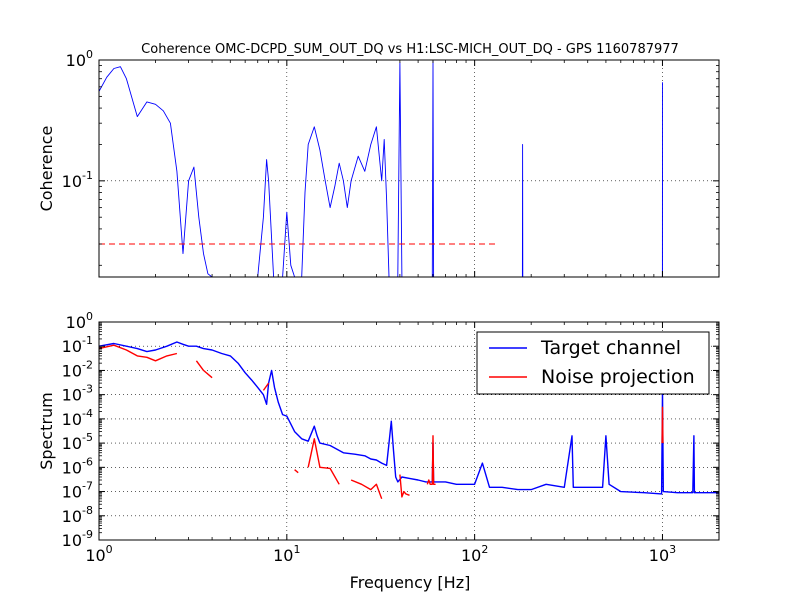  I want to click on y-tick-label: 10⁻⁶, so click(77, 466).